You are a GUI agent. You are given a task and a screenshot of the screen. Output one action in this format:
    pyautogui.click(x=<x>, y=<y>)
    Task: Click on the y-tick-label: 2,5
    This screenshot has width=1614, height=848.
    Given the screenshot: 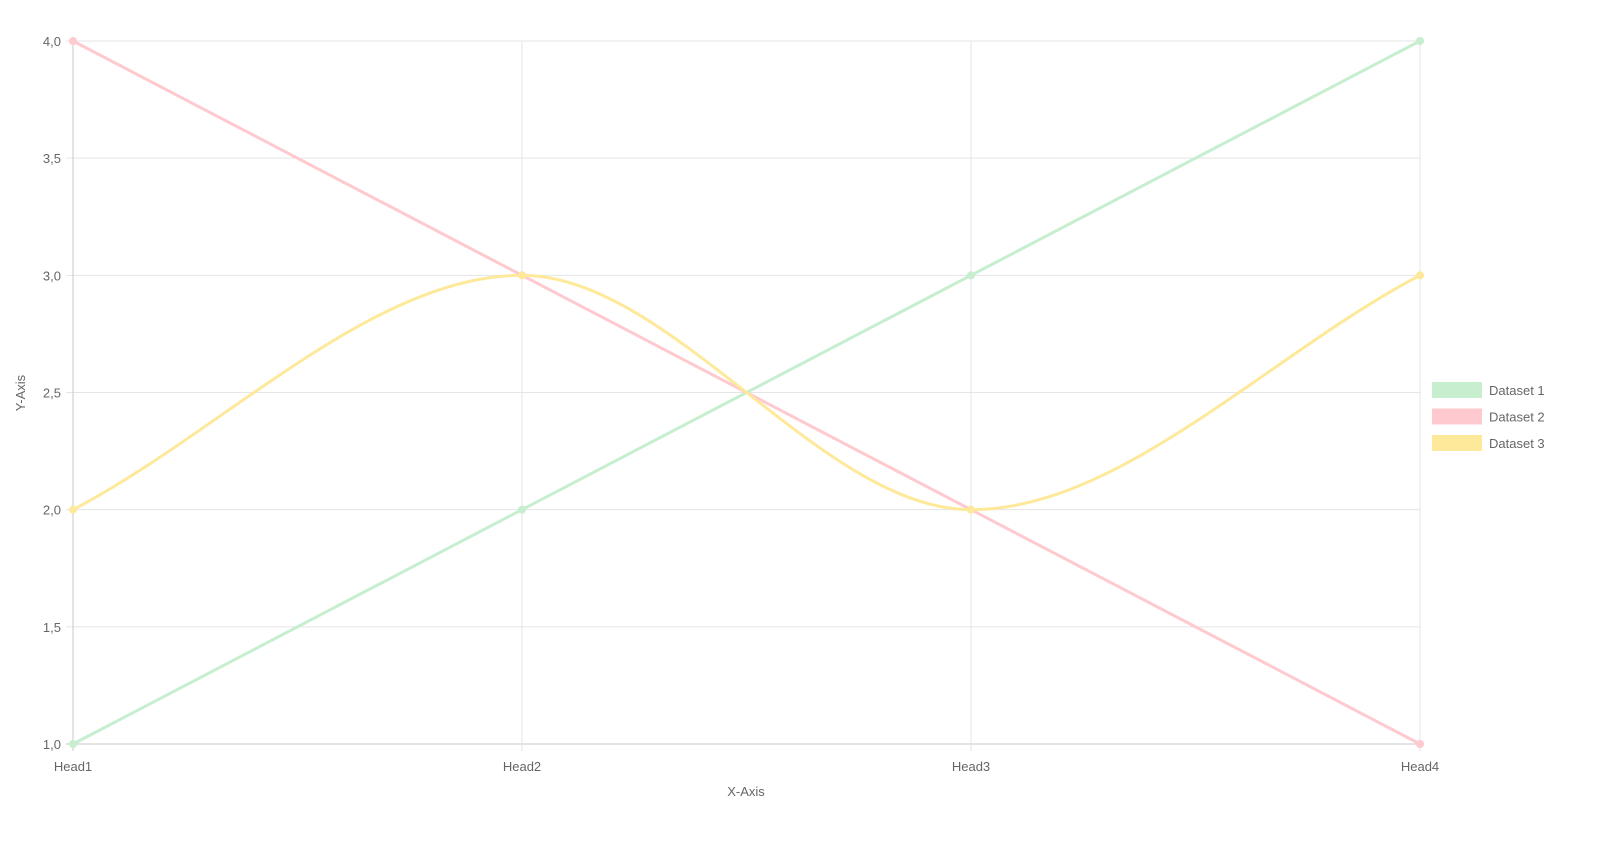 What is the action you would take?
    pyautogui.click(x=52, y=393)
    